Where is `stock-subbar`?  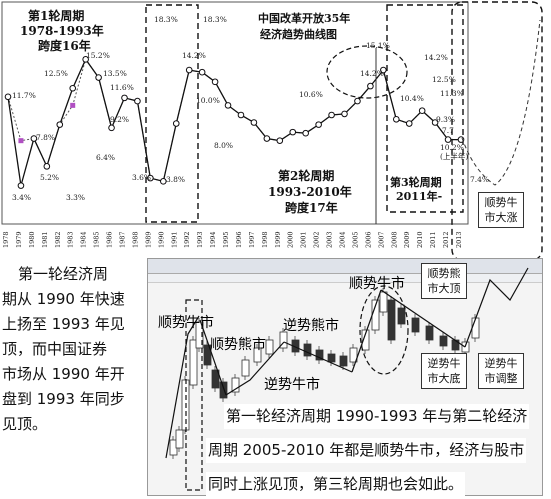 stock-subbar is located at coordinates (345, 278).